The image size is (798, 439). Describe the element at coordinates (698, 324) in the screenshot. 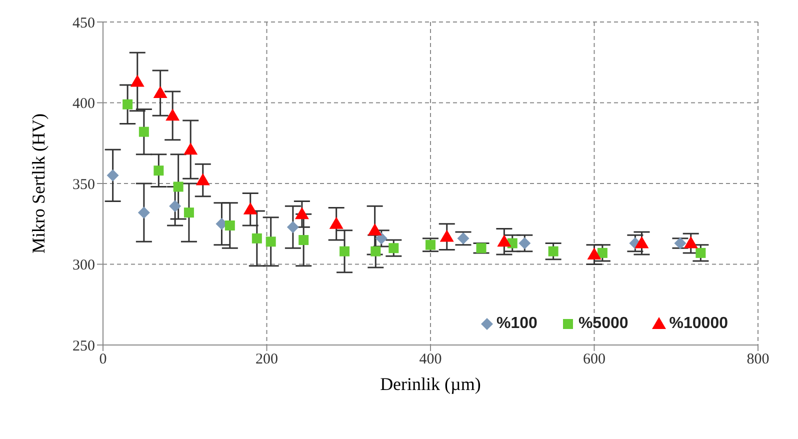

I see `legend-label: %10000` at that location.